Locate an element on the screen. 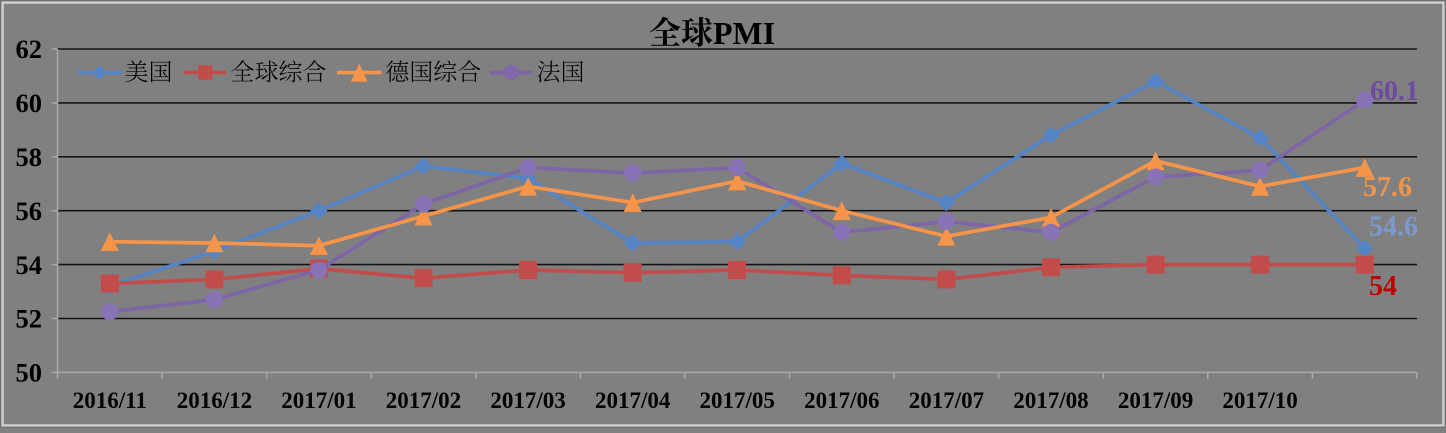 The width and height of the screenshot is (1446, 433). svg-text: 2016/12 is located at coordinates (214, 400).